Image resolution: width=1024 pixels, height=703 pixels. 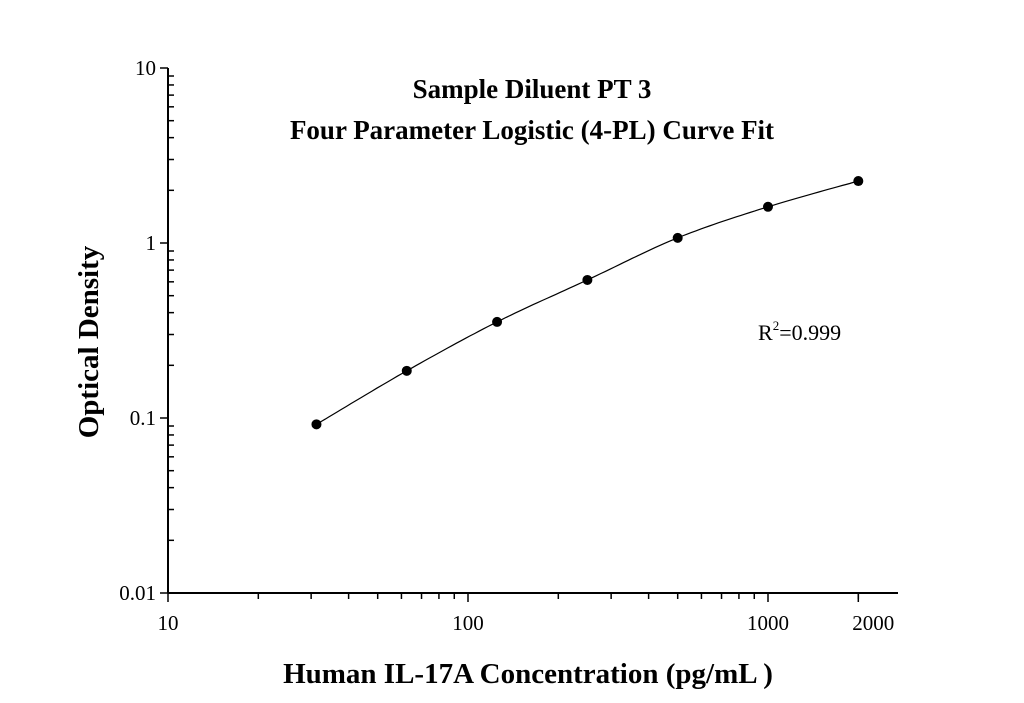 I want to click on y-axis-label: Optical Density, so click(x=89, y=341).